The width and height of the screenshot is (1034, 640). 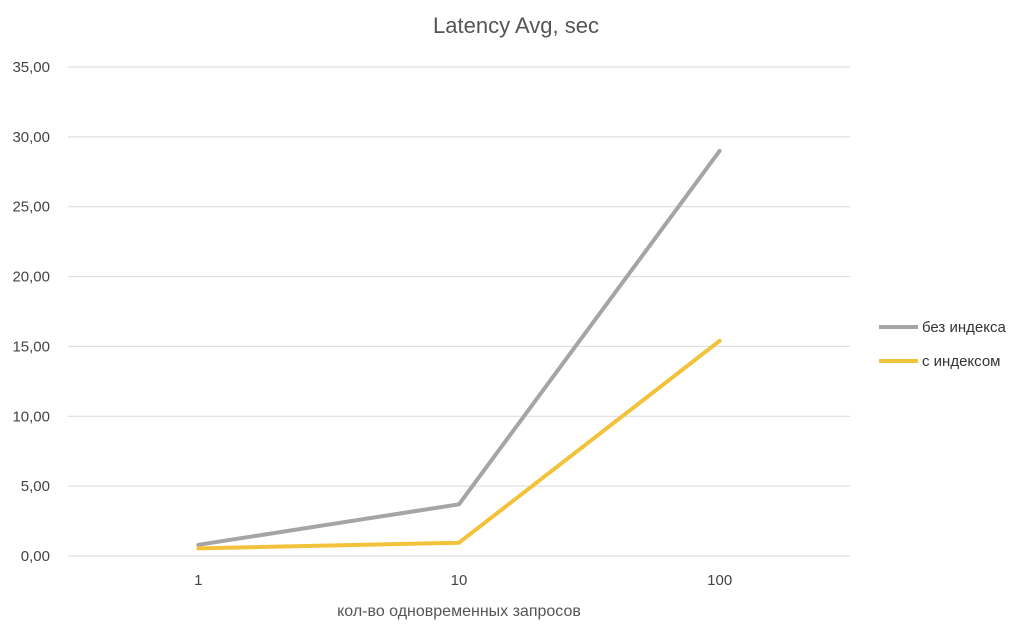 What do you see at coordinates (961, 361) in the screenshot?
I see `legend-label: с индексом` at bounding box center [961, 361].